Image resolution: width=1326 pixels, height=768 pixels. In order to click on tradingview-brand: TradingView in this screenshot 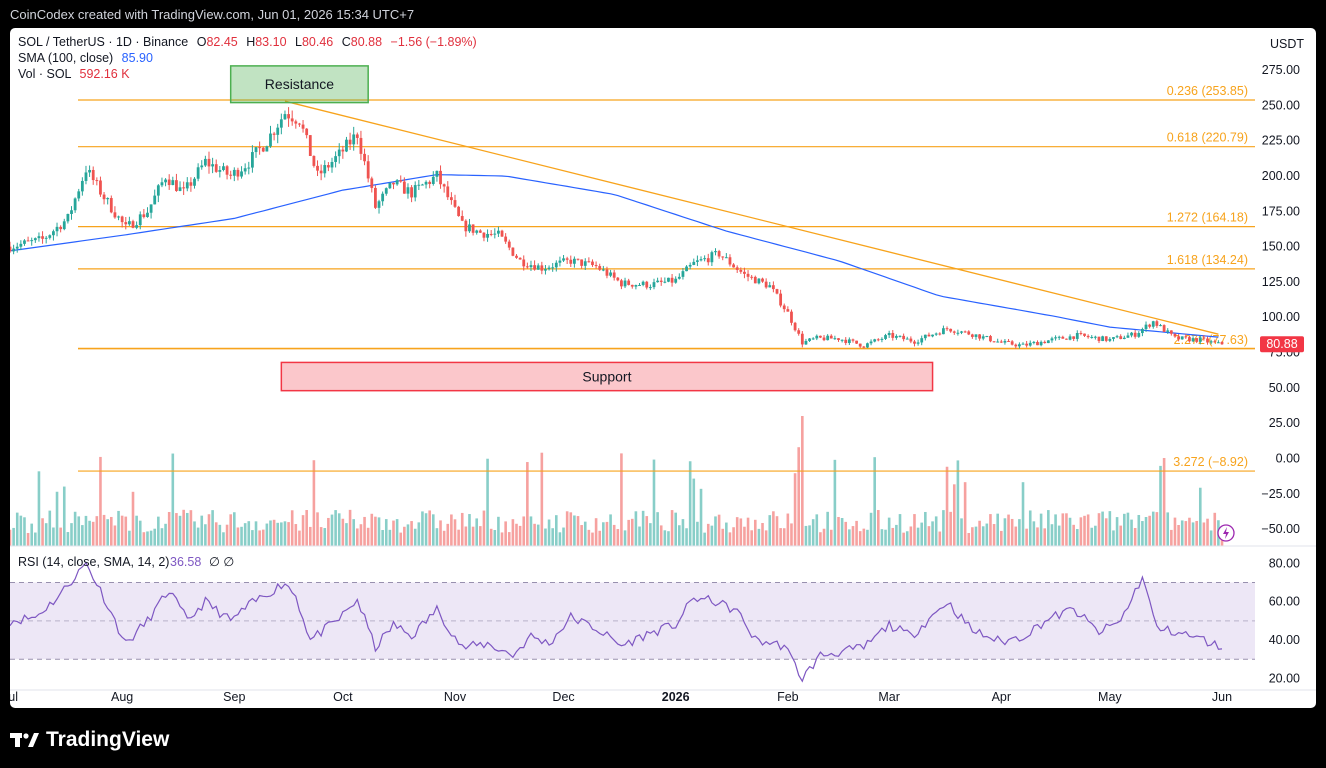, I will do `click(108, 739)`.